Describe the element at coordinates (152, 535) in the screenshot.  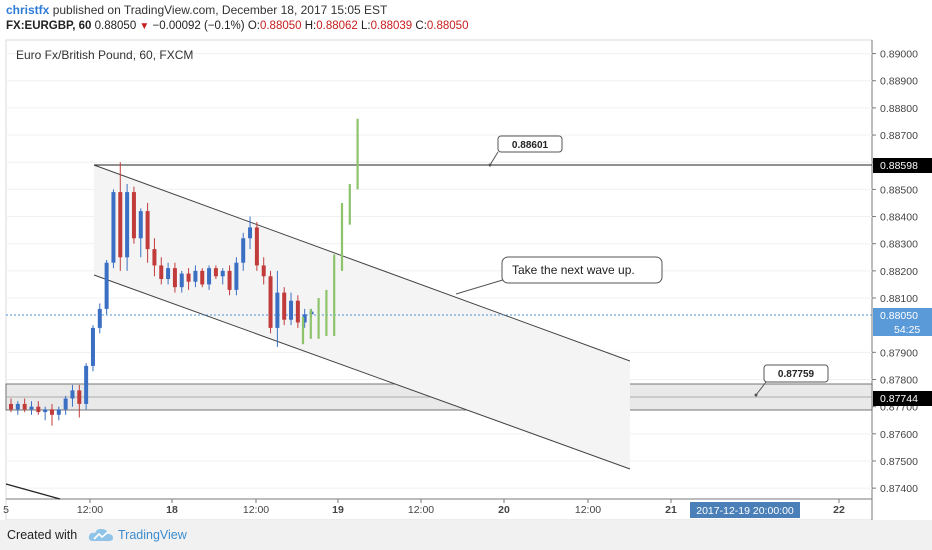
I see `tradingview-brand-link: TradingView` at that location.